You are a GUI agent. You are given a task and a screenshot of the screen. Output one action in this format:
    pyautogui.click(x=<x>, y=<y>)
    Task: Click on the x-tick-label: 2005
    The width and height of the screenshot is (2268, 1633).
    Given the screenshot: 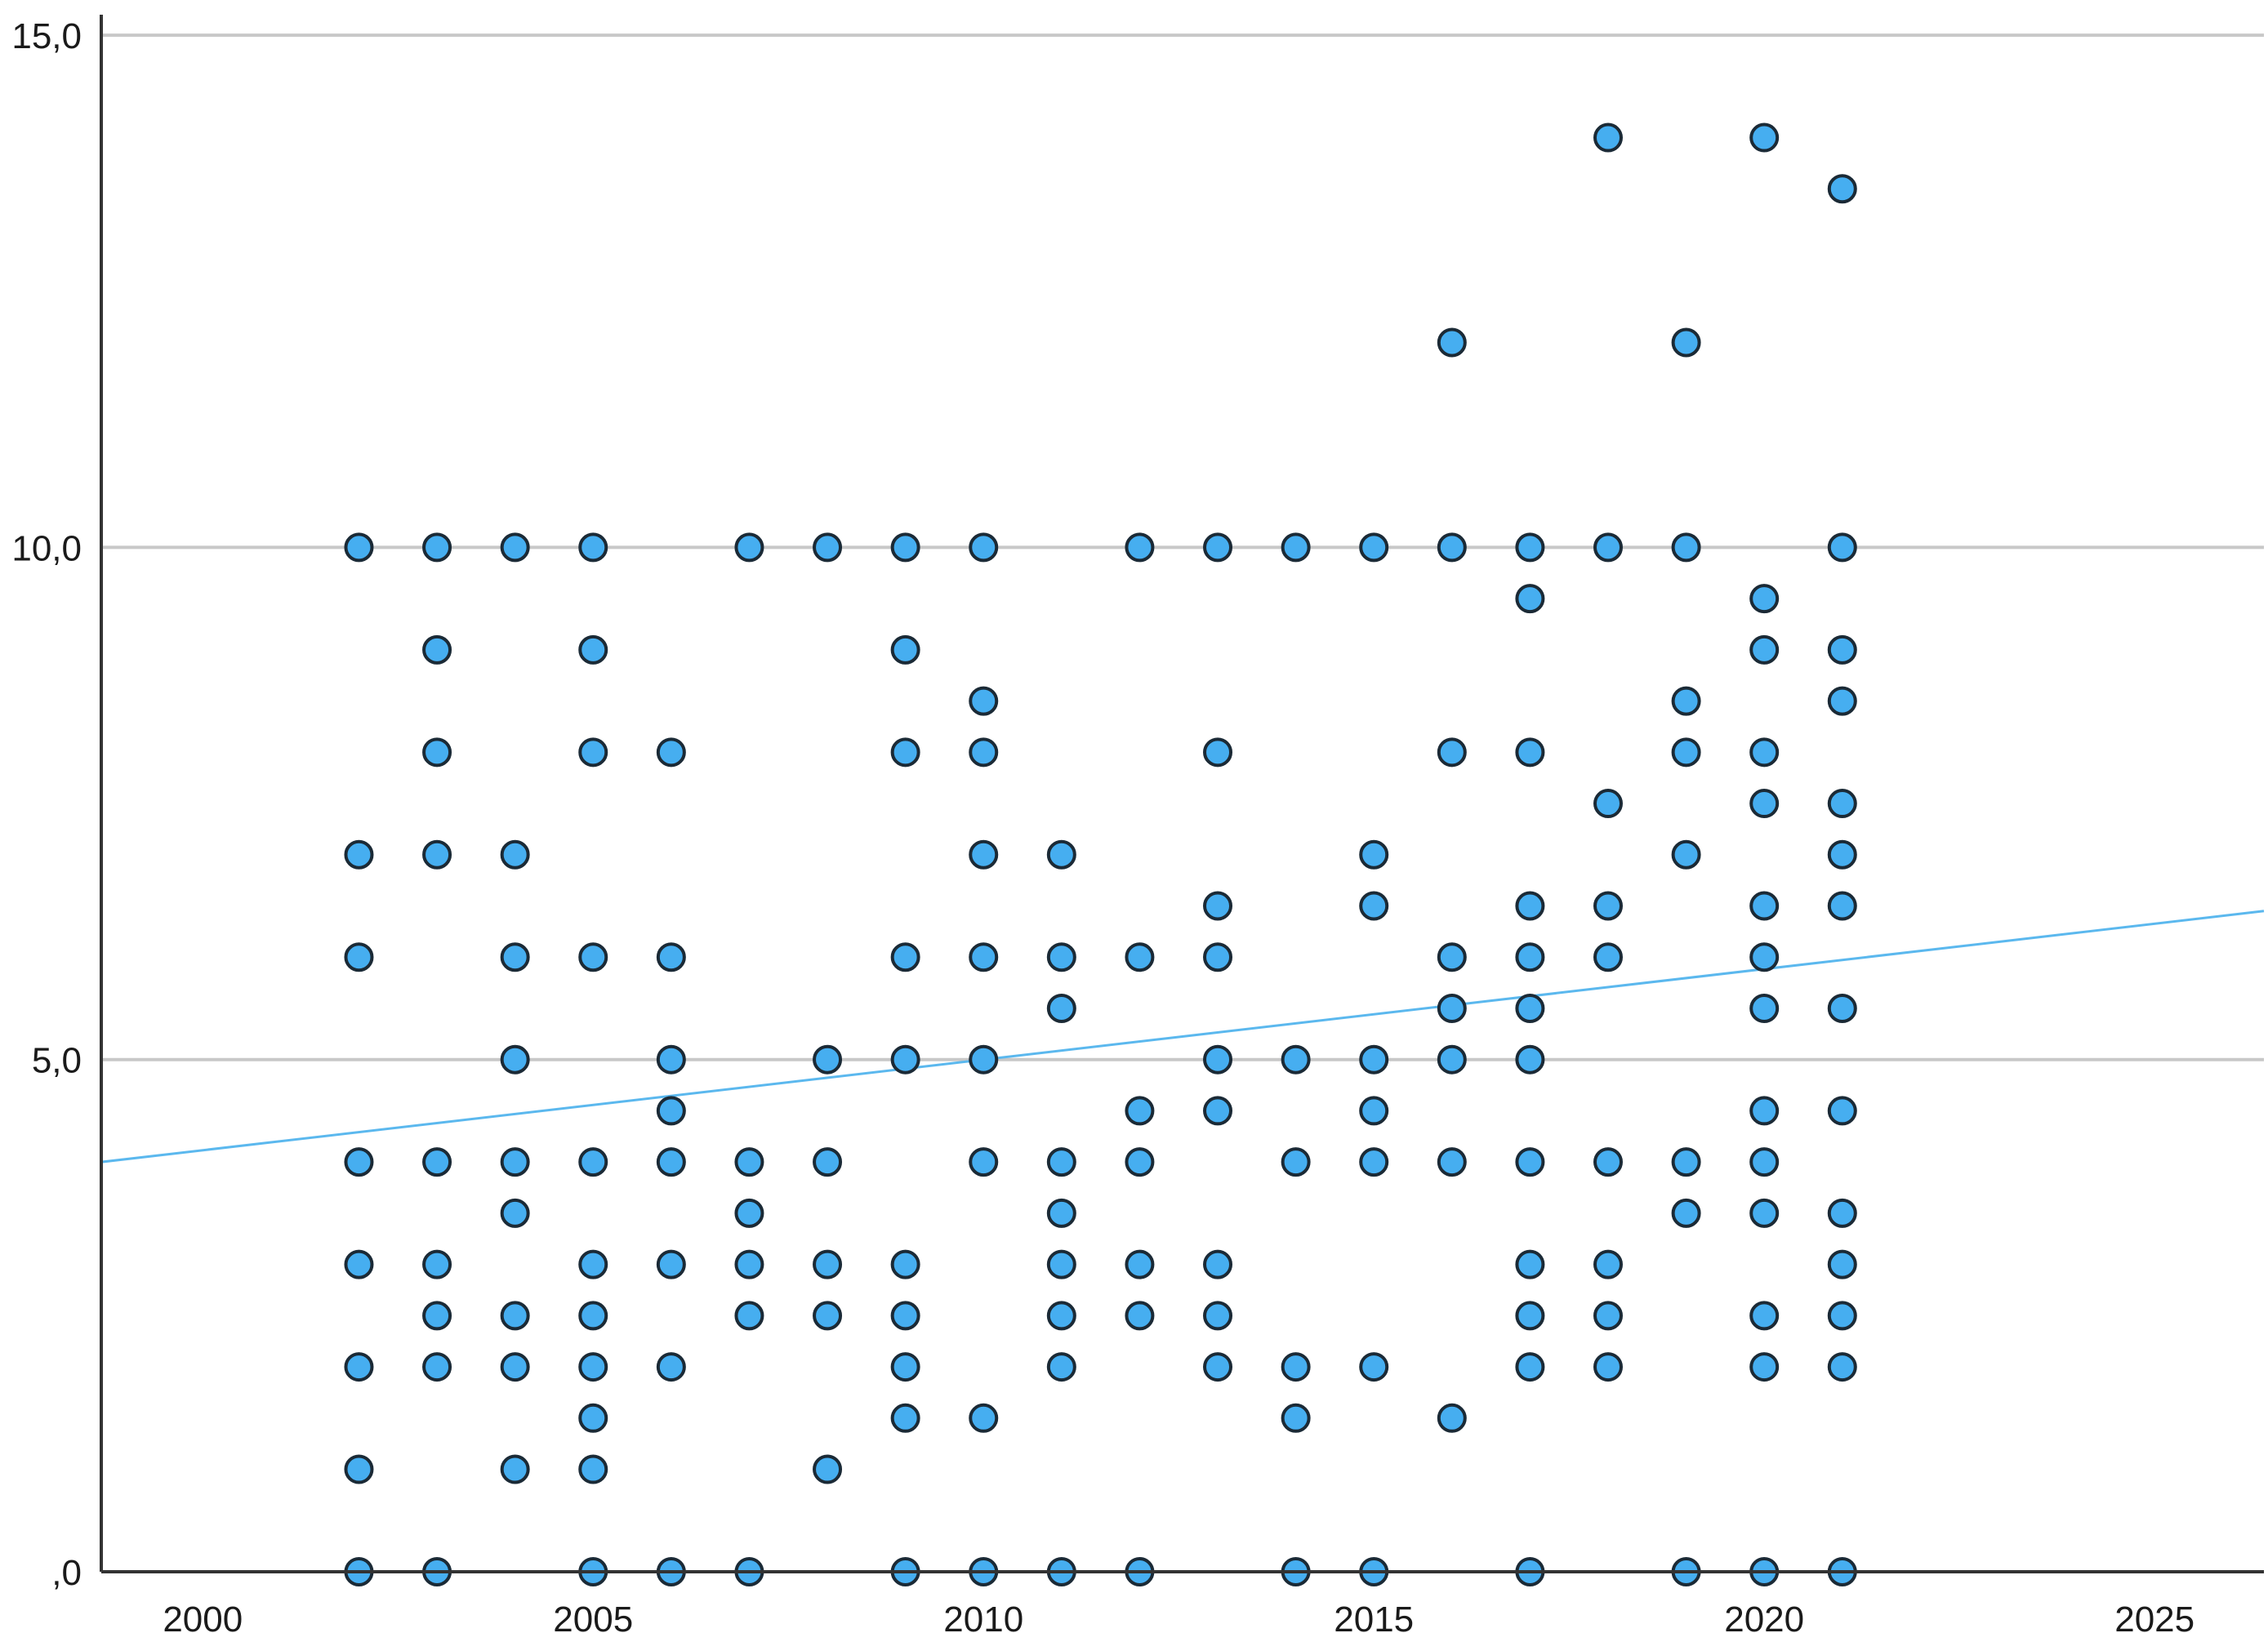 What is the action you would take?
    pyautogui.click(x=593, y=1616)
    